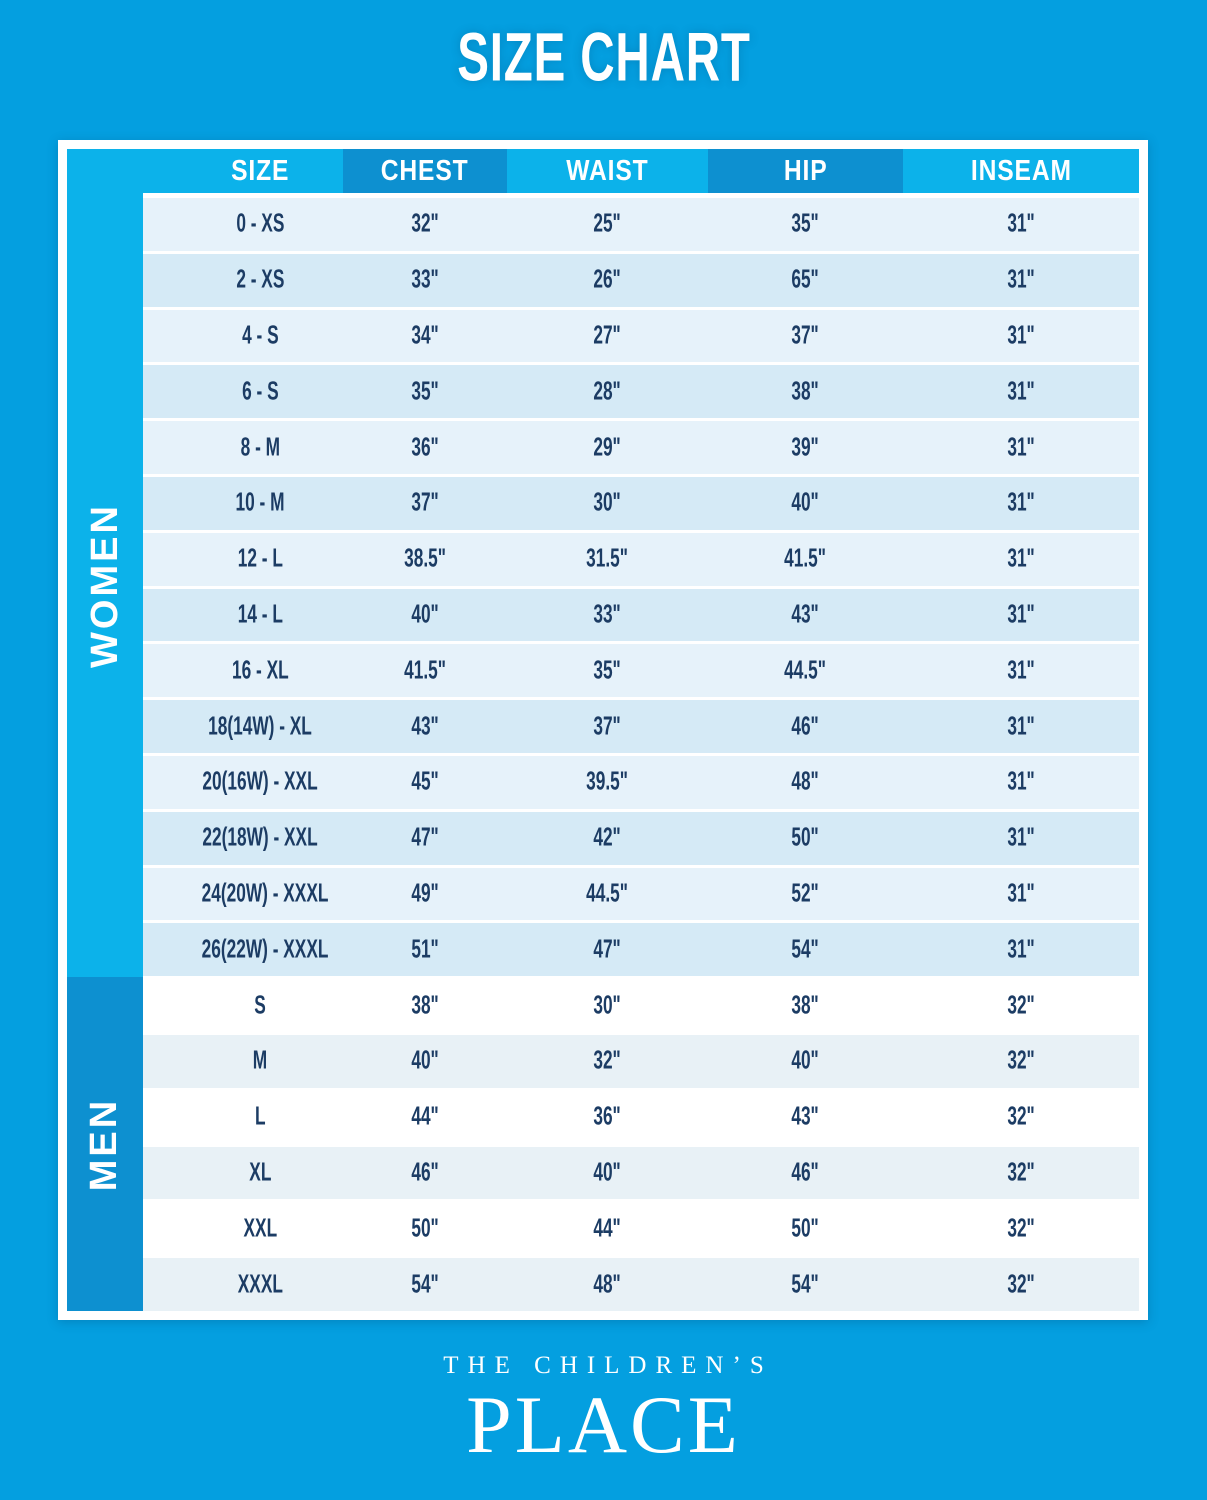 This screenshot has height=1500, width=1207. I want to click on hip-cell: 35", so click(805, 223).